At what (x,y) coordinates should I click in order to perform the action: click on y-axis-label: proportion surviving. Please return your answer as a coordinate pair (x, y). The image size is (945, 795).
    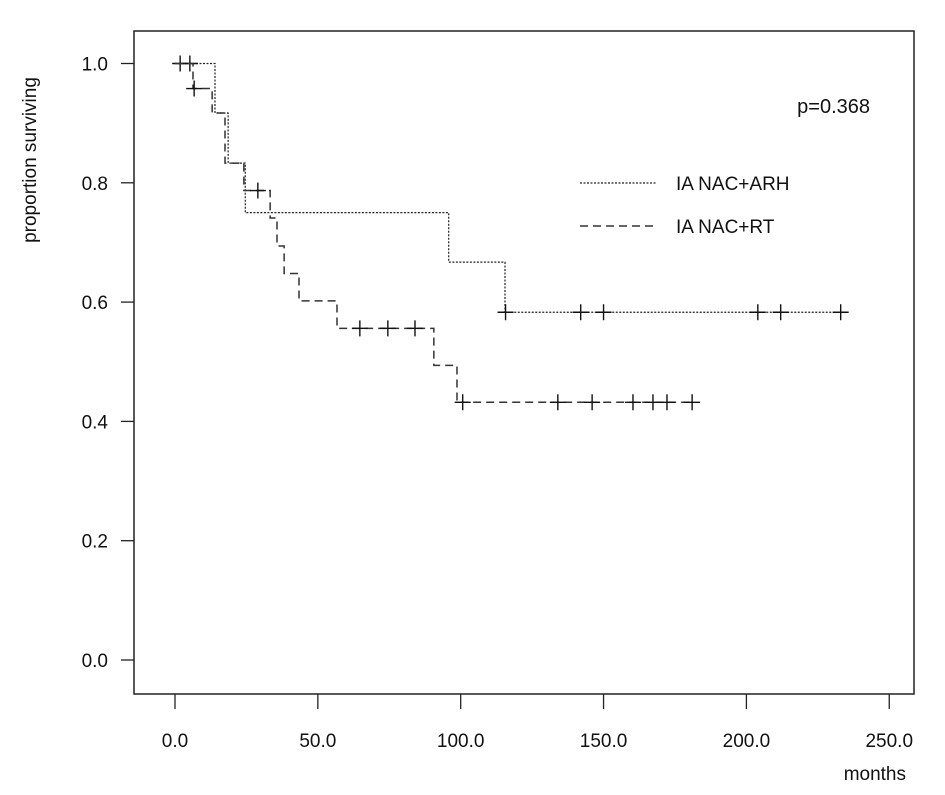
    Looking at the image, I should click on (30, 160).